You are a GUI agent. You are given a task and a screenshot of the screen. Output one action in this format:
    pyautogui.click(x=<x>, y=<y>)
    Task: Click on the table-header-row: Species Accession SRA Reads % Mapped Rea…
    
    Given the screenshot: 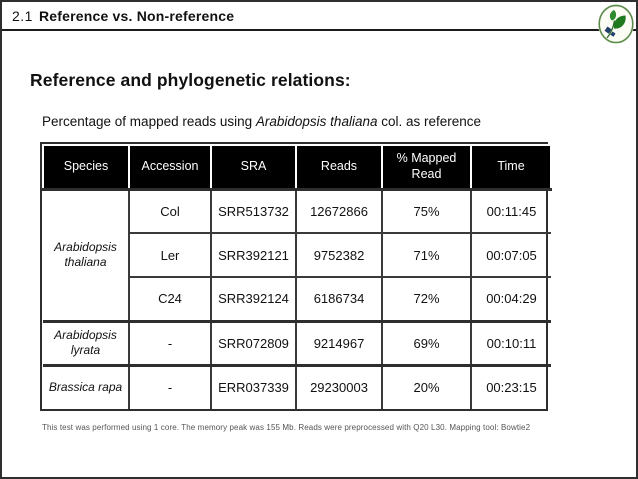 What is the action you would take?
    pyautogui.click(x=297, y=167)
    